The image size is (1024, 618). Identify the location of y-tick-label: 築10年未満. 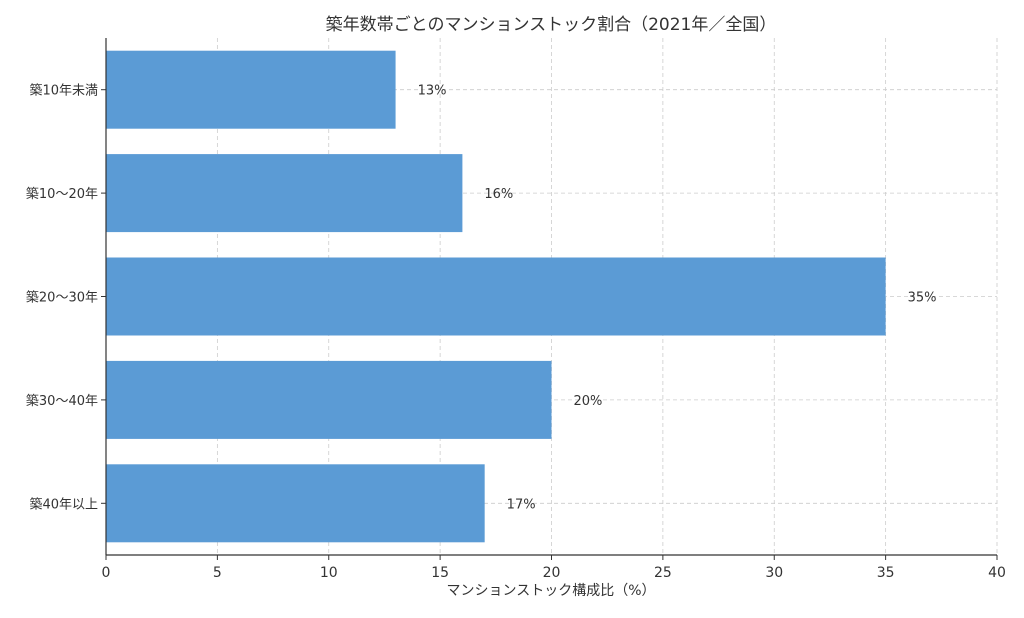
(63, 91).